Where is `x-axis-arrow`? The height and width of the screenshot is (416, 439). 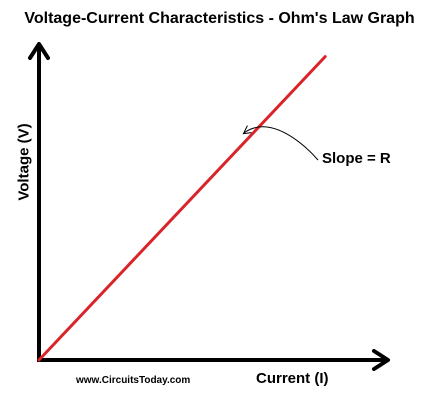 x-axis-arrow is located at coordinates (381, 360).